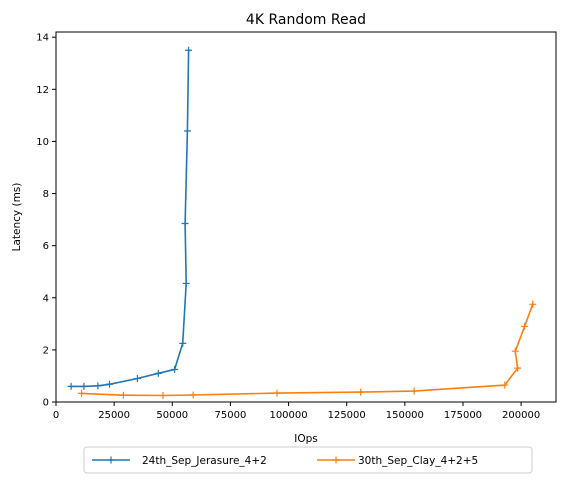 Image resolution: width=562 pixels, height=481 pixels. What do you see at coordinates (114, 415) in the screenshot?
I see `x-tick-label: 25000` at bounding box center [114, 415].